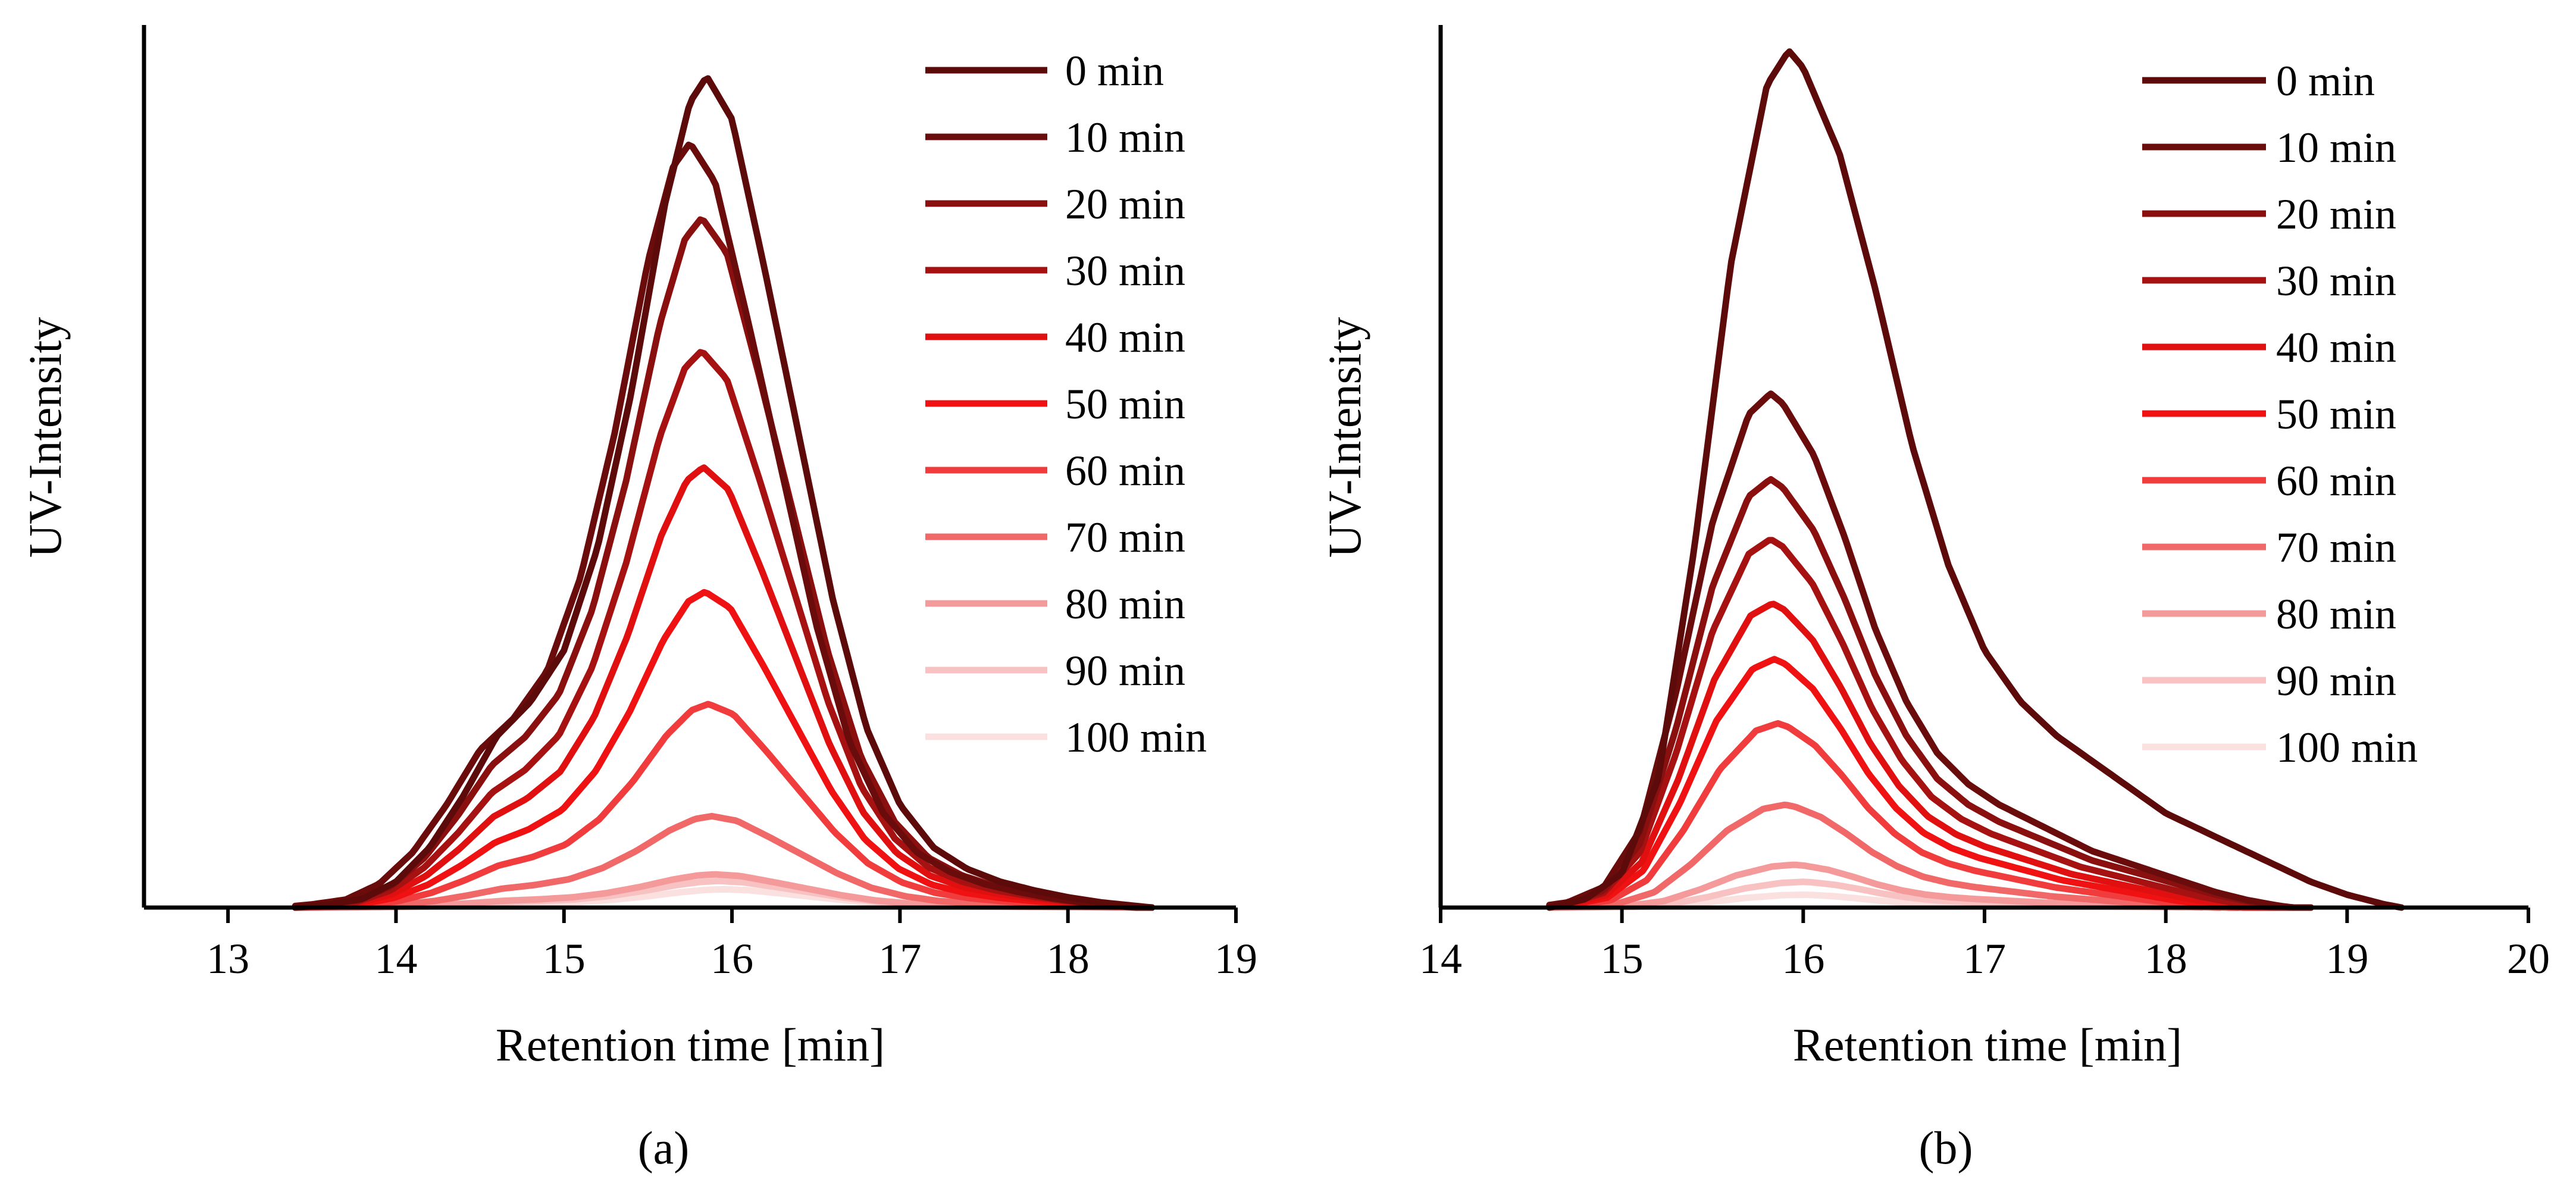  I want to click on x-tick-label: 20, so click(2528, 959).